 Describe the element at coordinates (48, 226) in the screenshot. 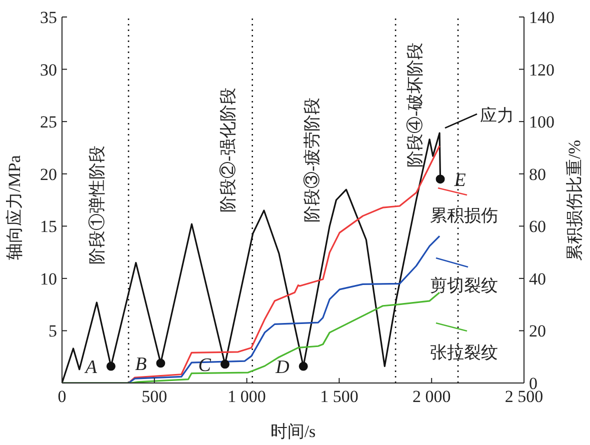

I see `y-tick-label: 15` at that location.